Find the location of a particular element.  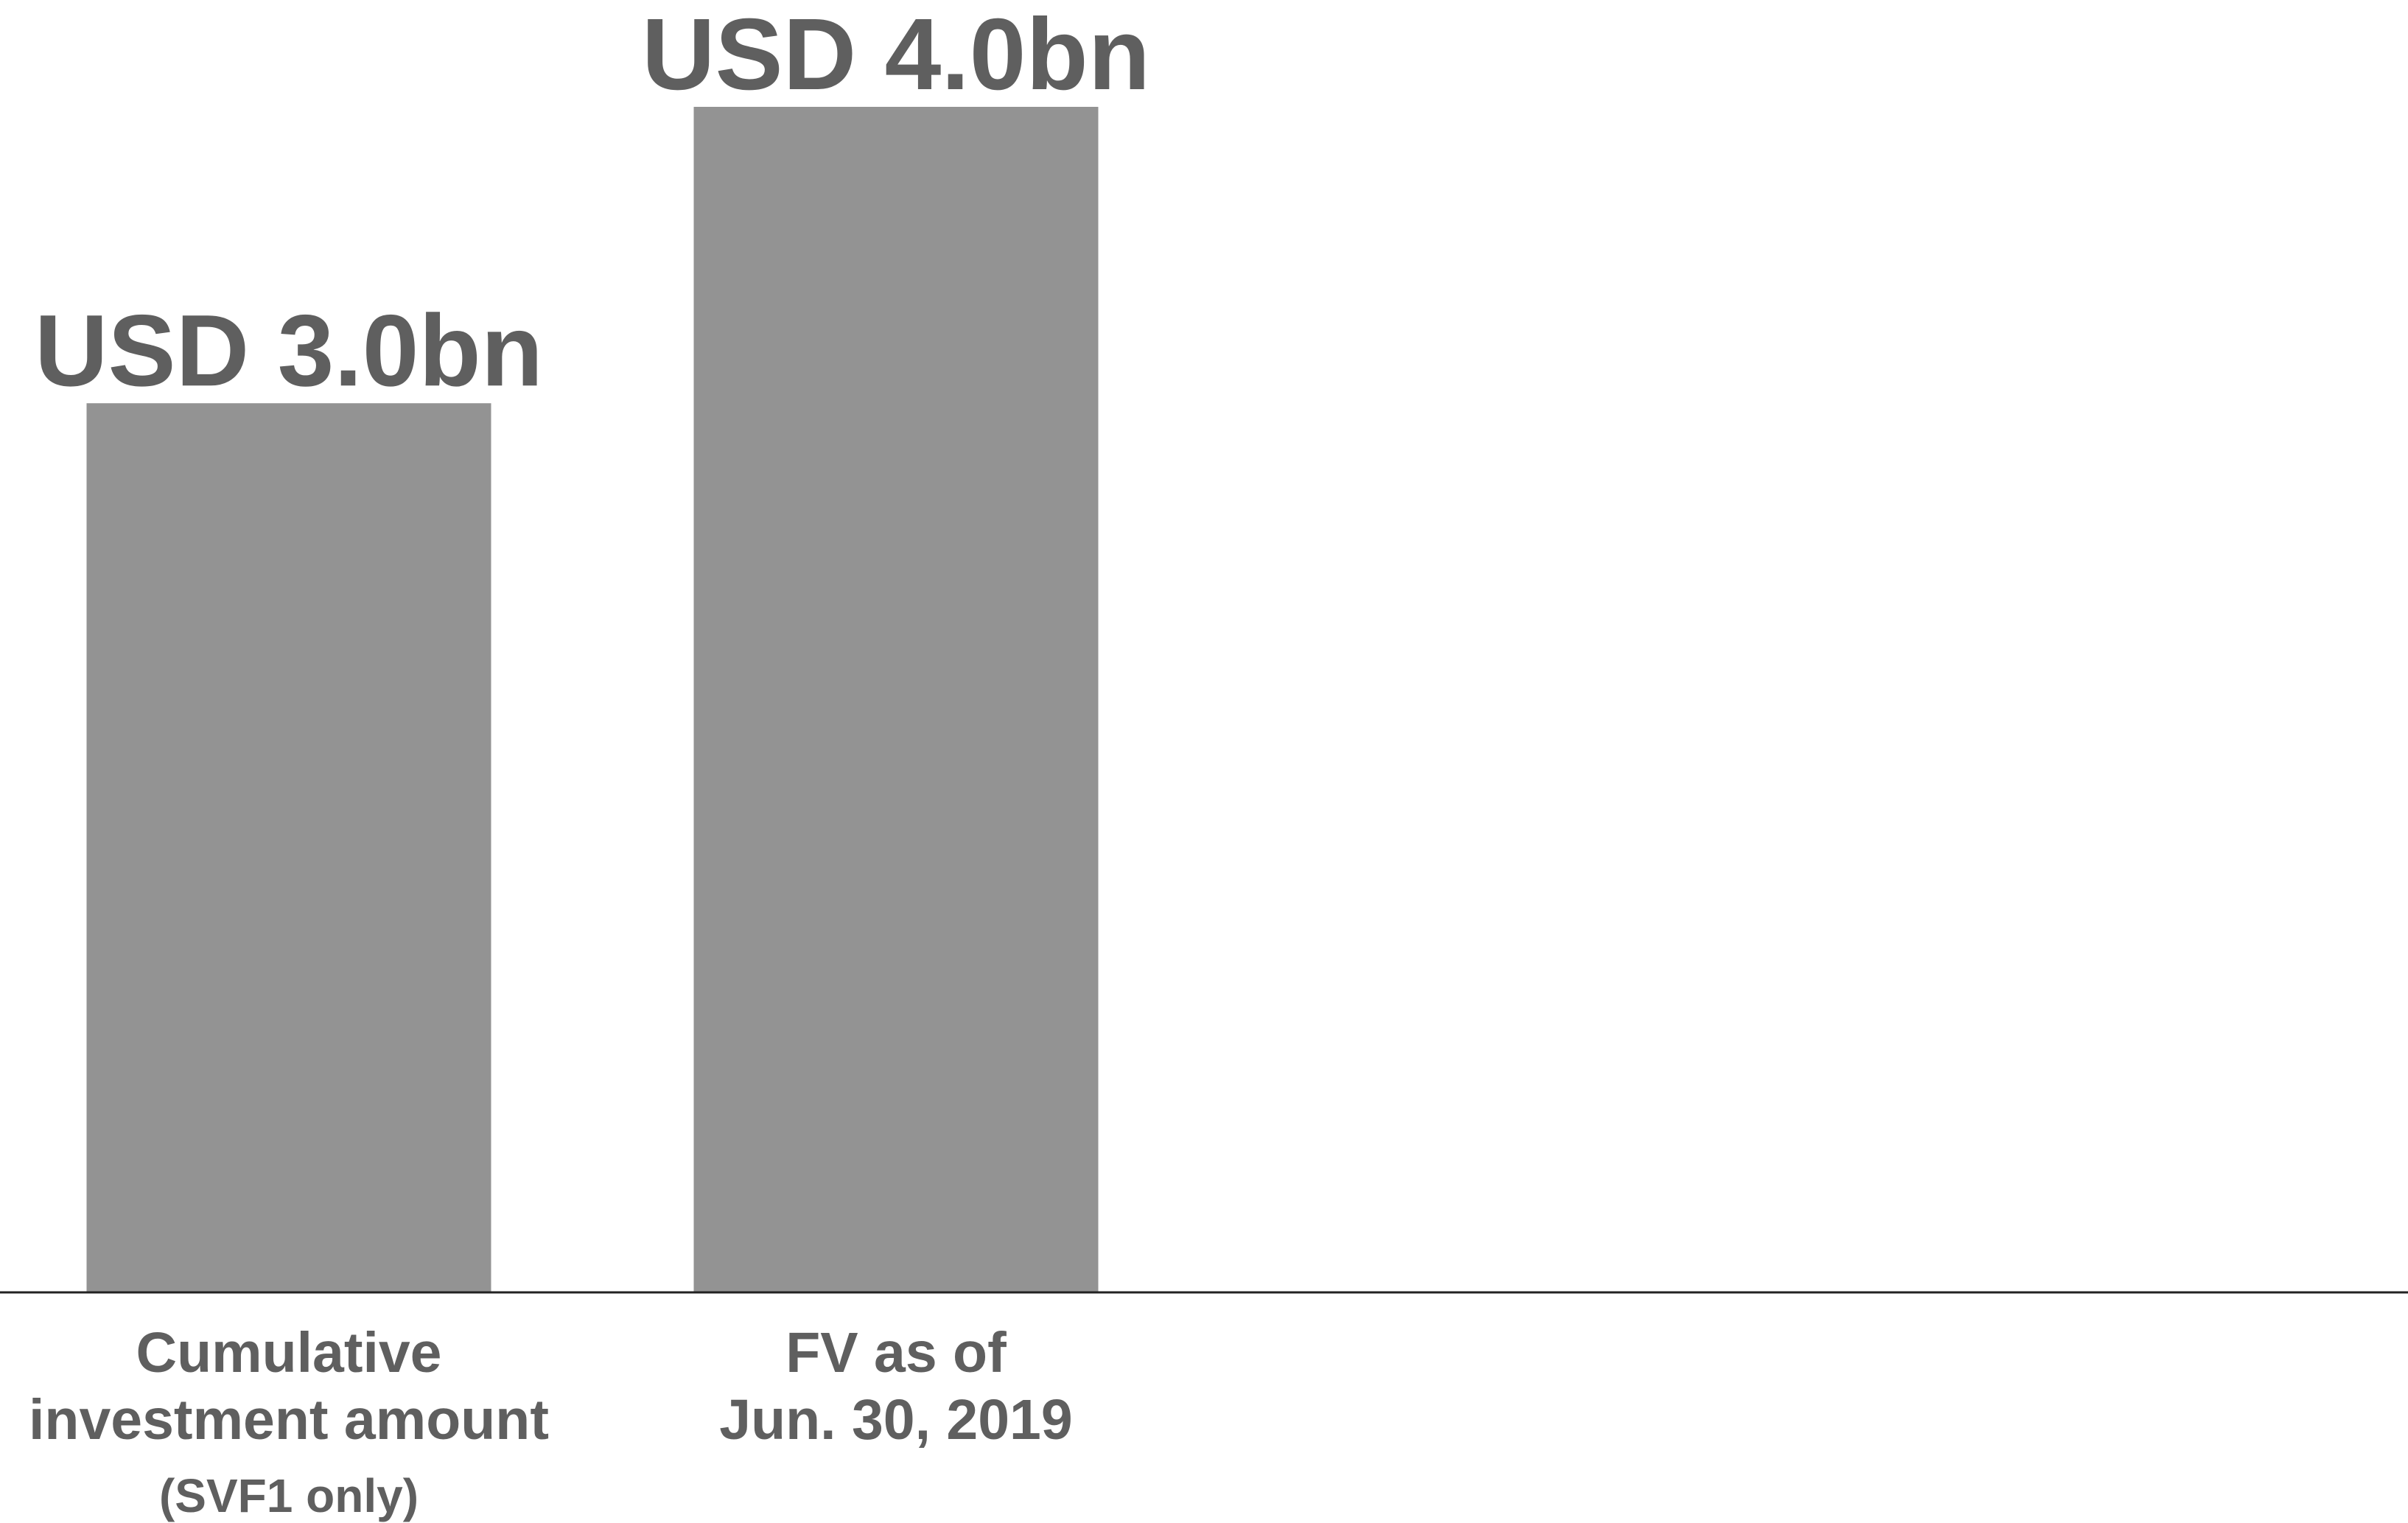

bar-value-label-1: USD 3.0bn is located at coordinates (289, 350).